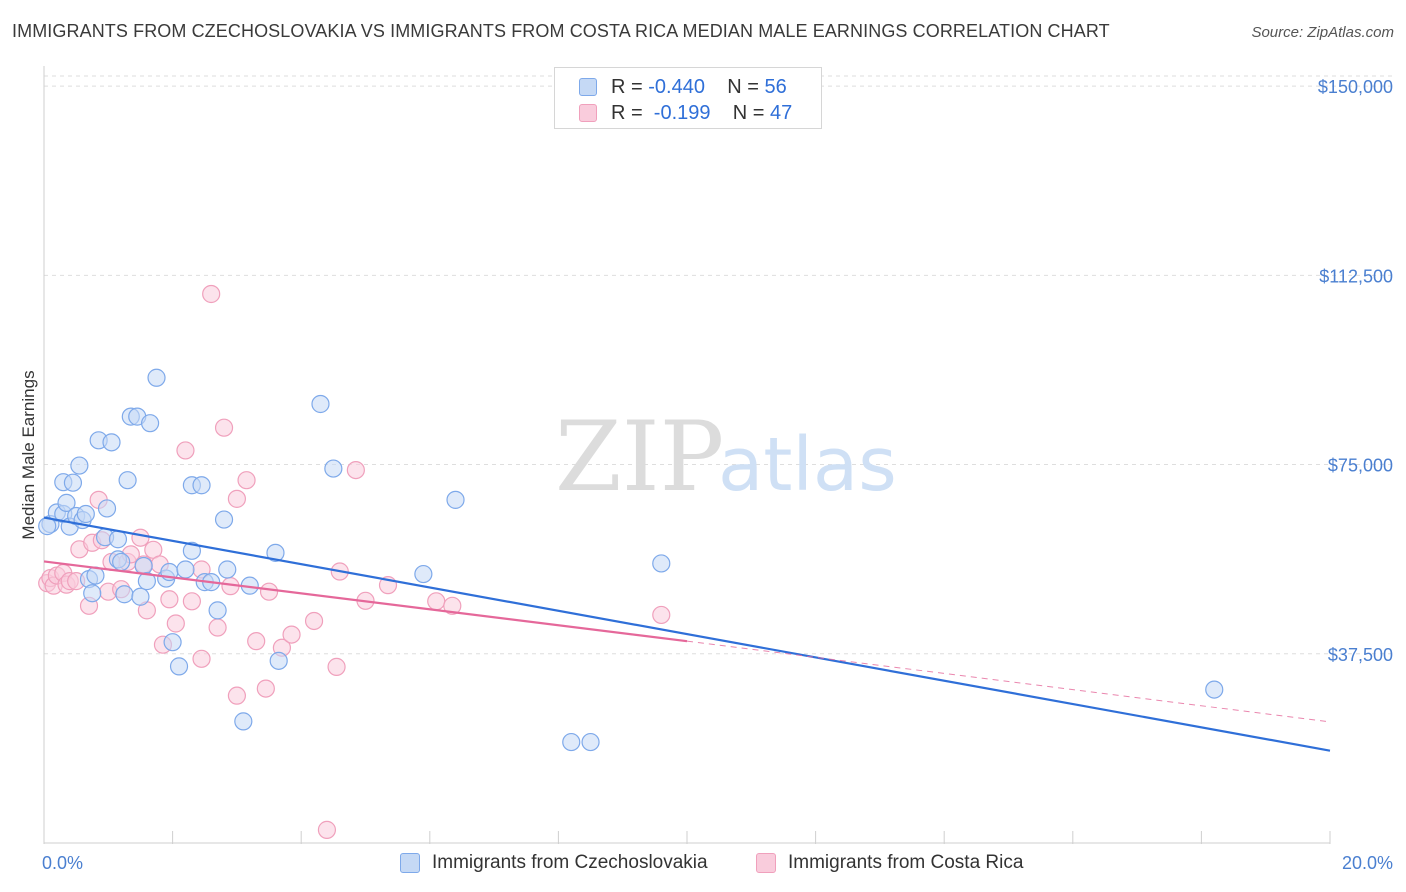 The height and width of the screenshot is (892, 1406). I want to click on watermark: ZIP atlas, so click(726, 457).